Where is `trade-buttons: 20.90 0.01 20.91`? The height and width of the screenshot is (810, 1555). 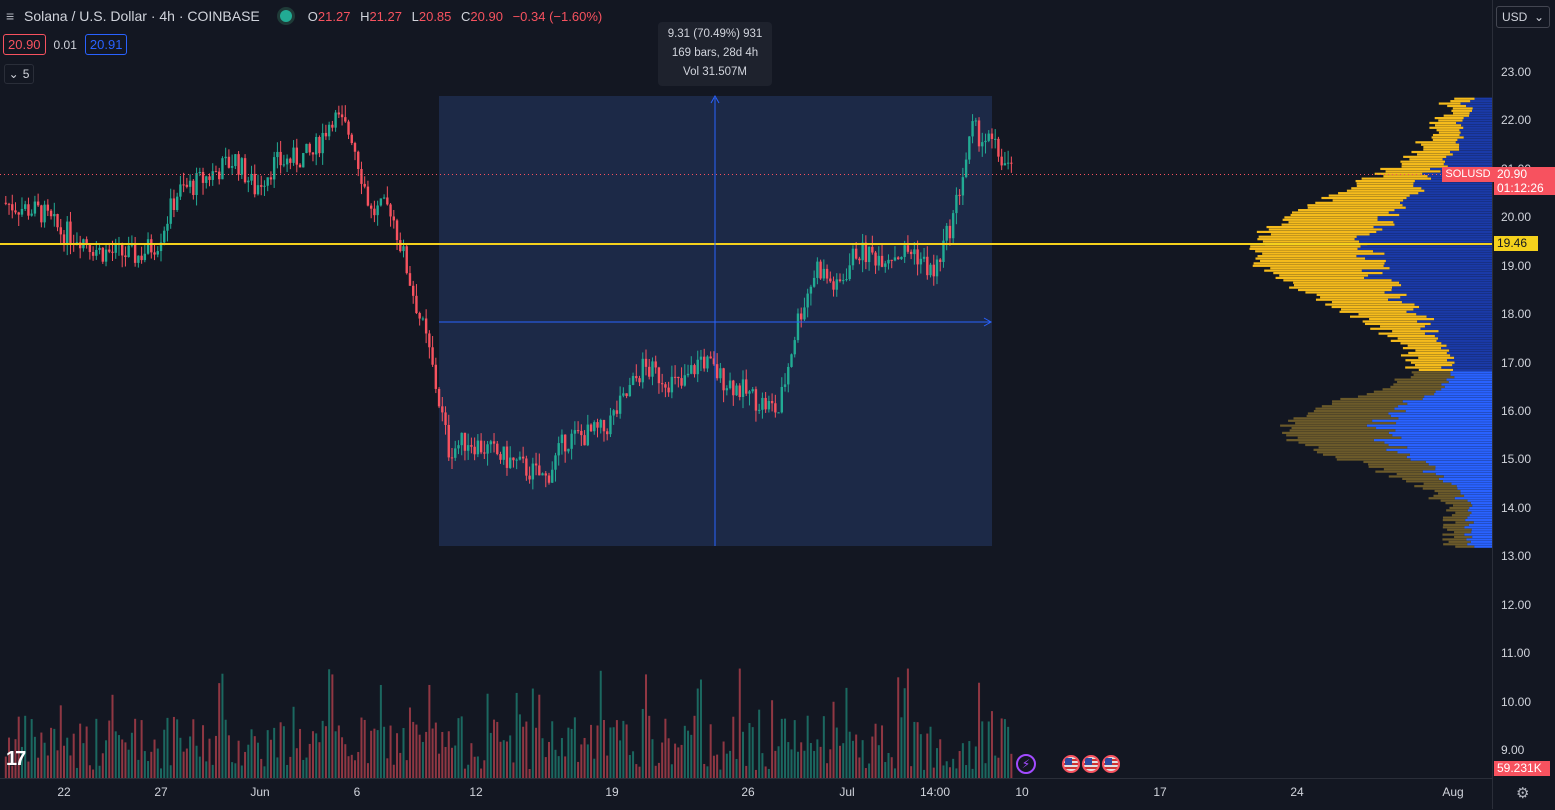
trade-buttons: 20.90 0.01 20.91 is located at coordinates (65, 44).